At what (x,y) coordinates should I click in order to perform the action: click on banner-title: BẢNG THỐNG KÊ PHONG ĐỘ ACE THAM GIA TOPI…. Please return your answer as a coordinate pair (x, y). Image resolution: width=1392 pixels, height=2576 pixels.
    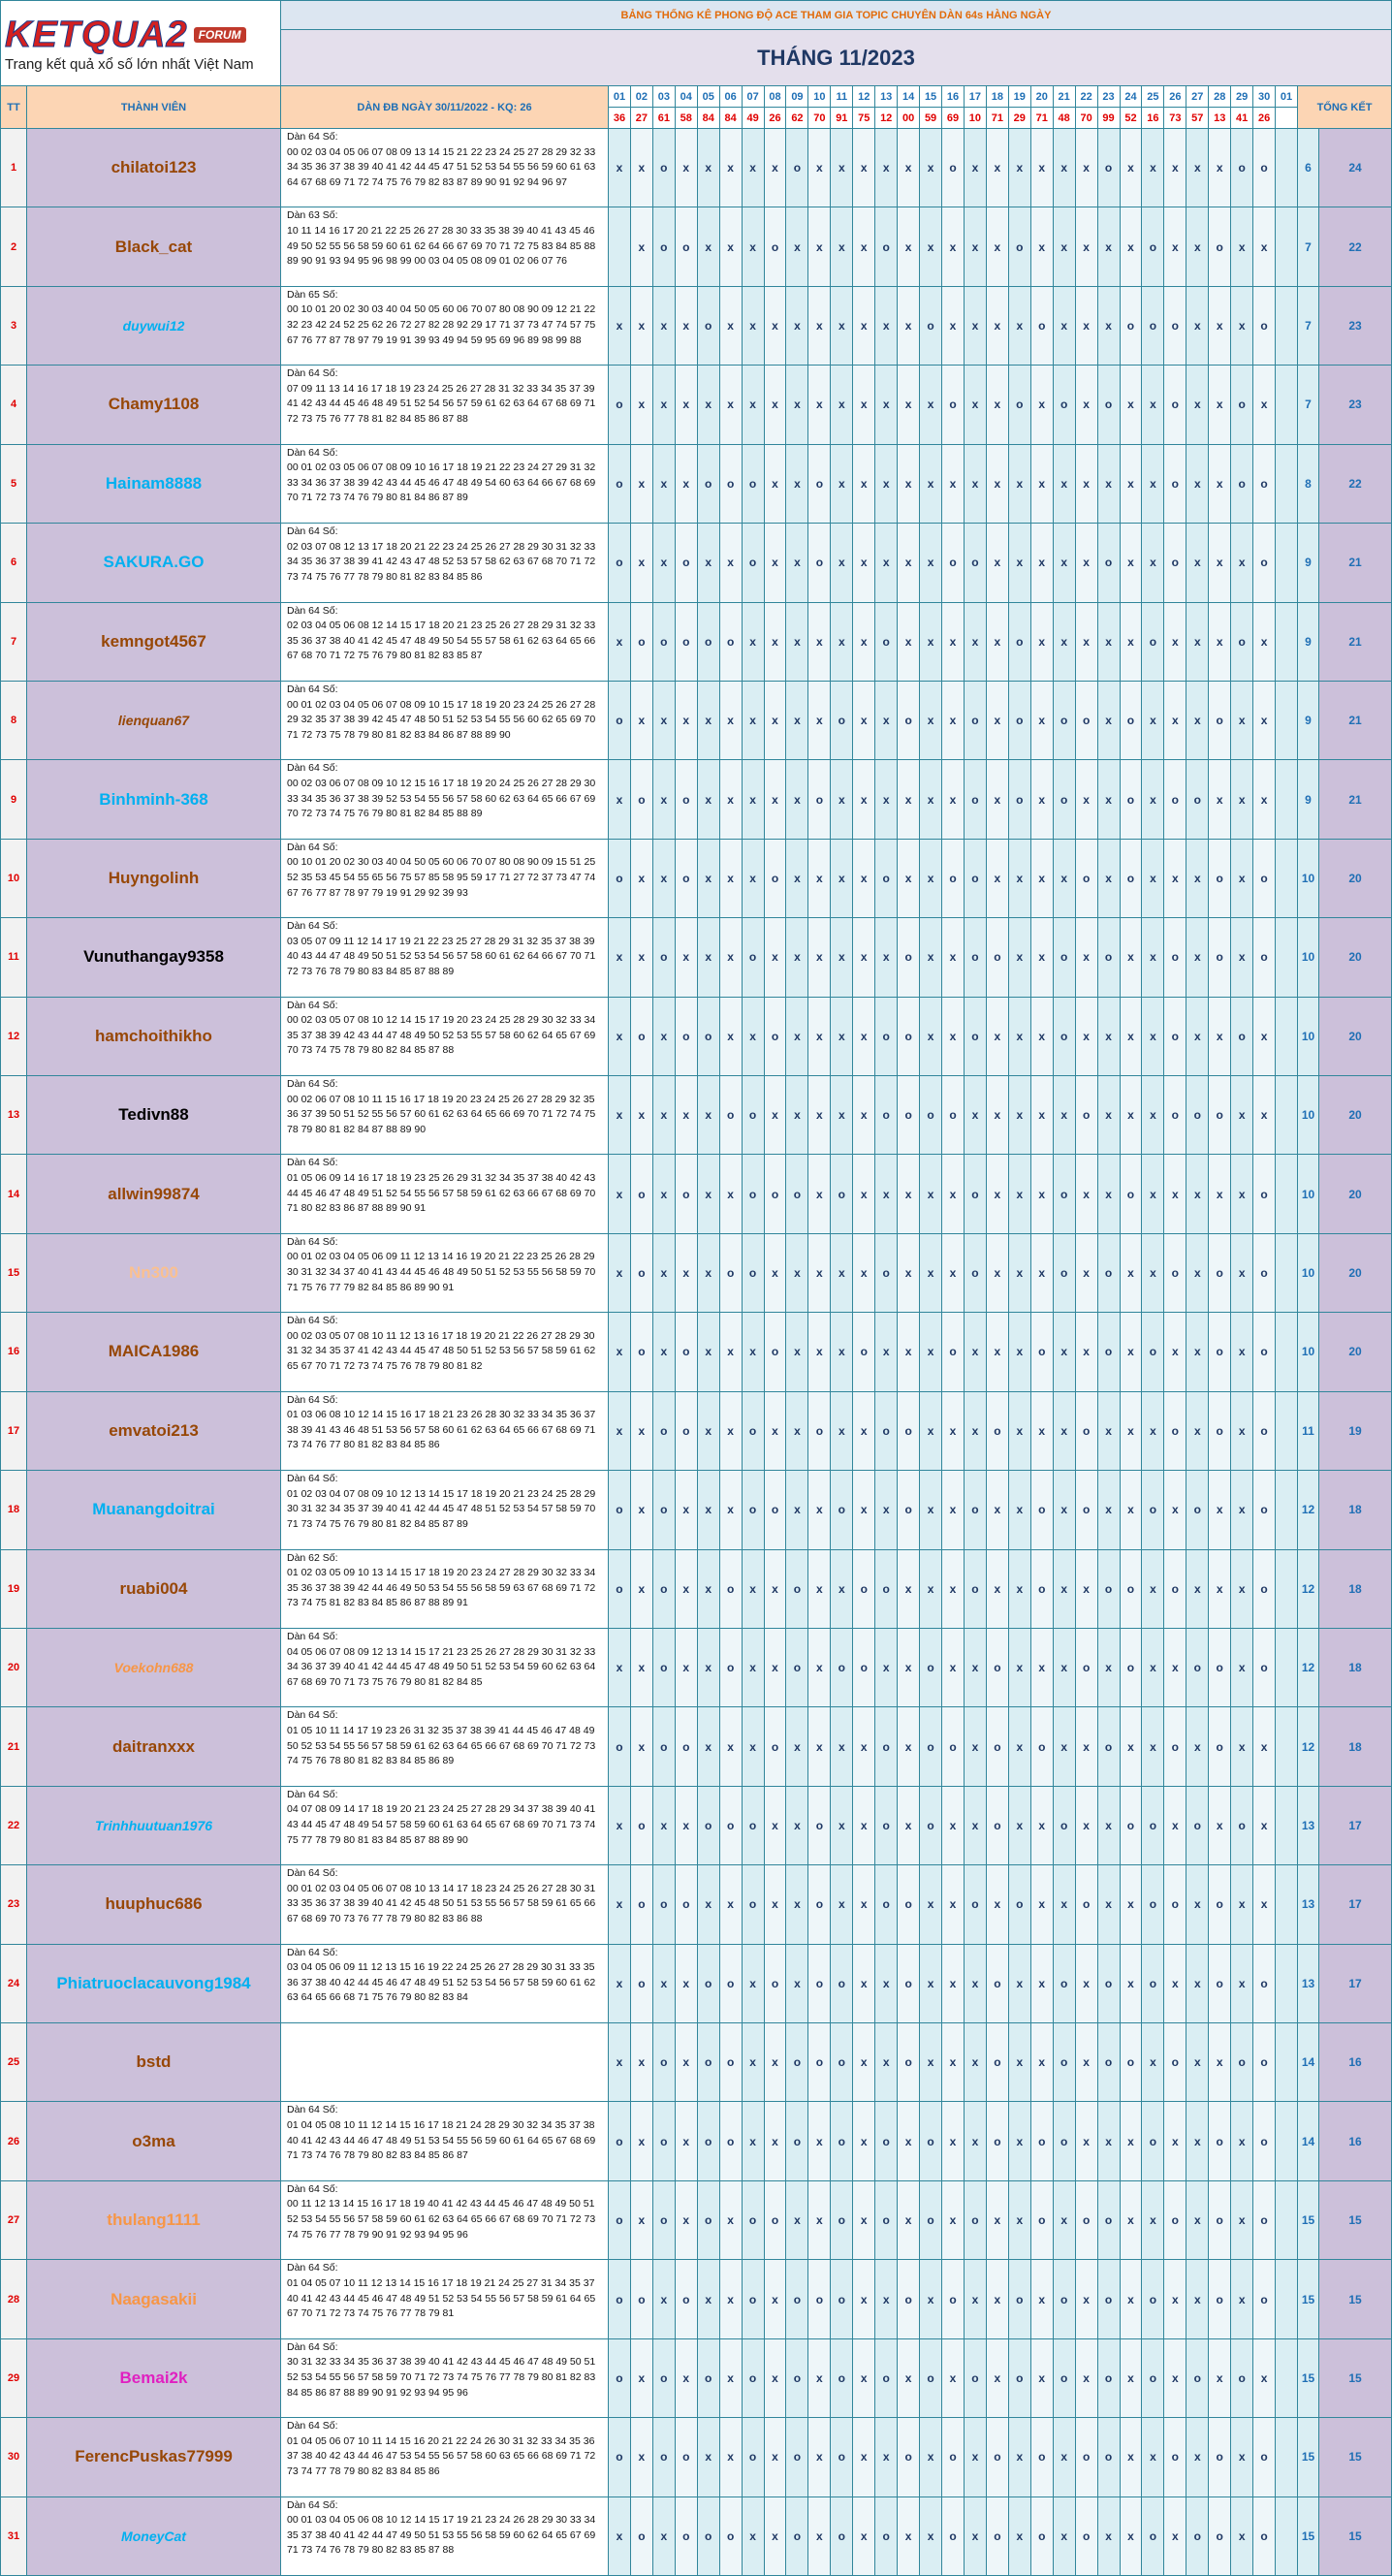
    Looking at the image, I should click on (836, 16).